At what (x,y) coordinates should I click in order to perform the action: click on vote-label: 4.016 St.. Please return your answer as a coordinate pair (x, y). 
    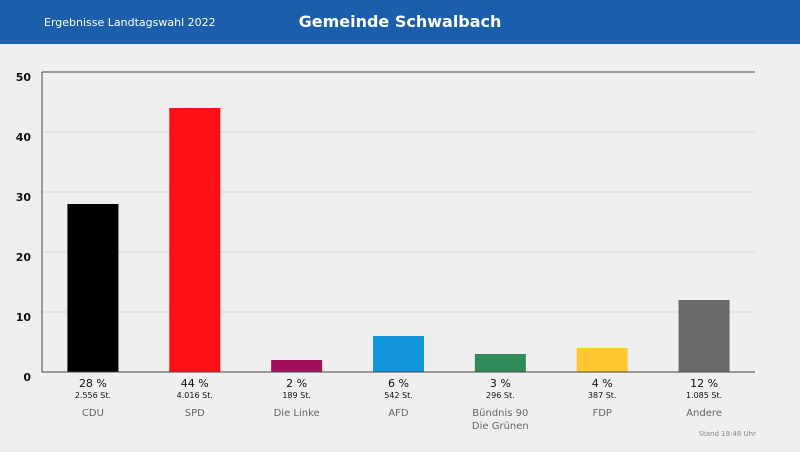
    Looking at the image, I should click on (194, 395).